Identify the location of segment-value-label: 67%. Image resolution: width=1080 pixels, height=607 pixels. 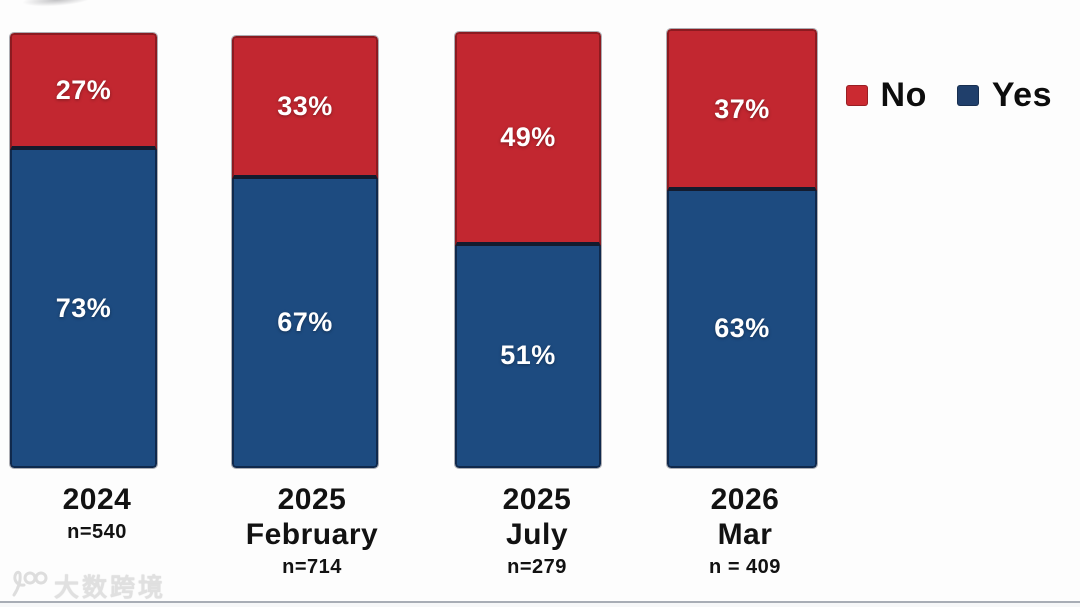
(305, 321).